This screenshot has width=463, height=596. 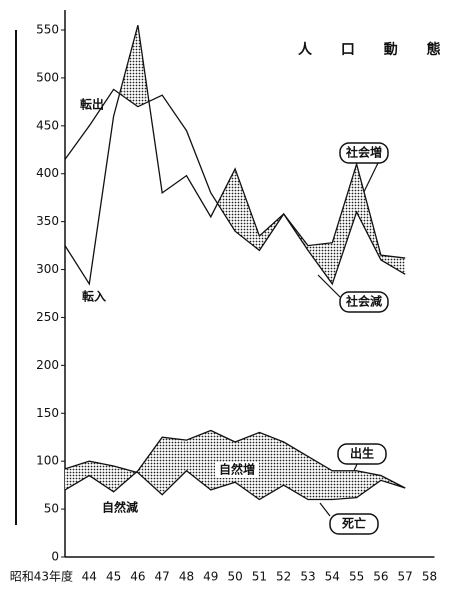 I want to click on x-tick-label: 55, so click(x=356, y=577).